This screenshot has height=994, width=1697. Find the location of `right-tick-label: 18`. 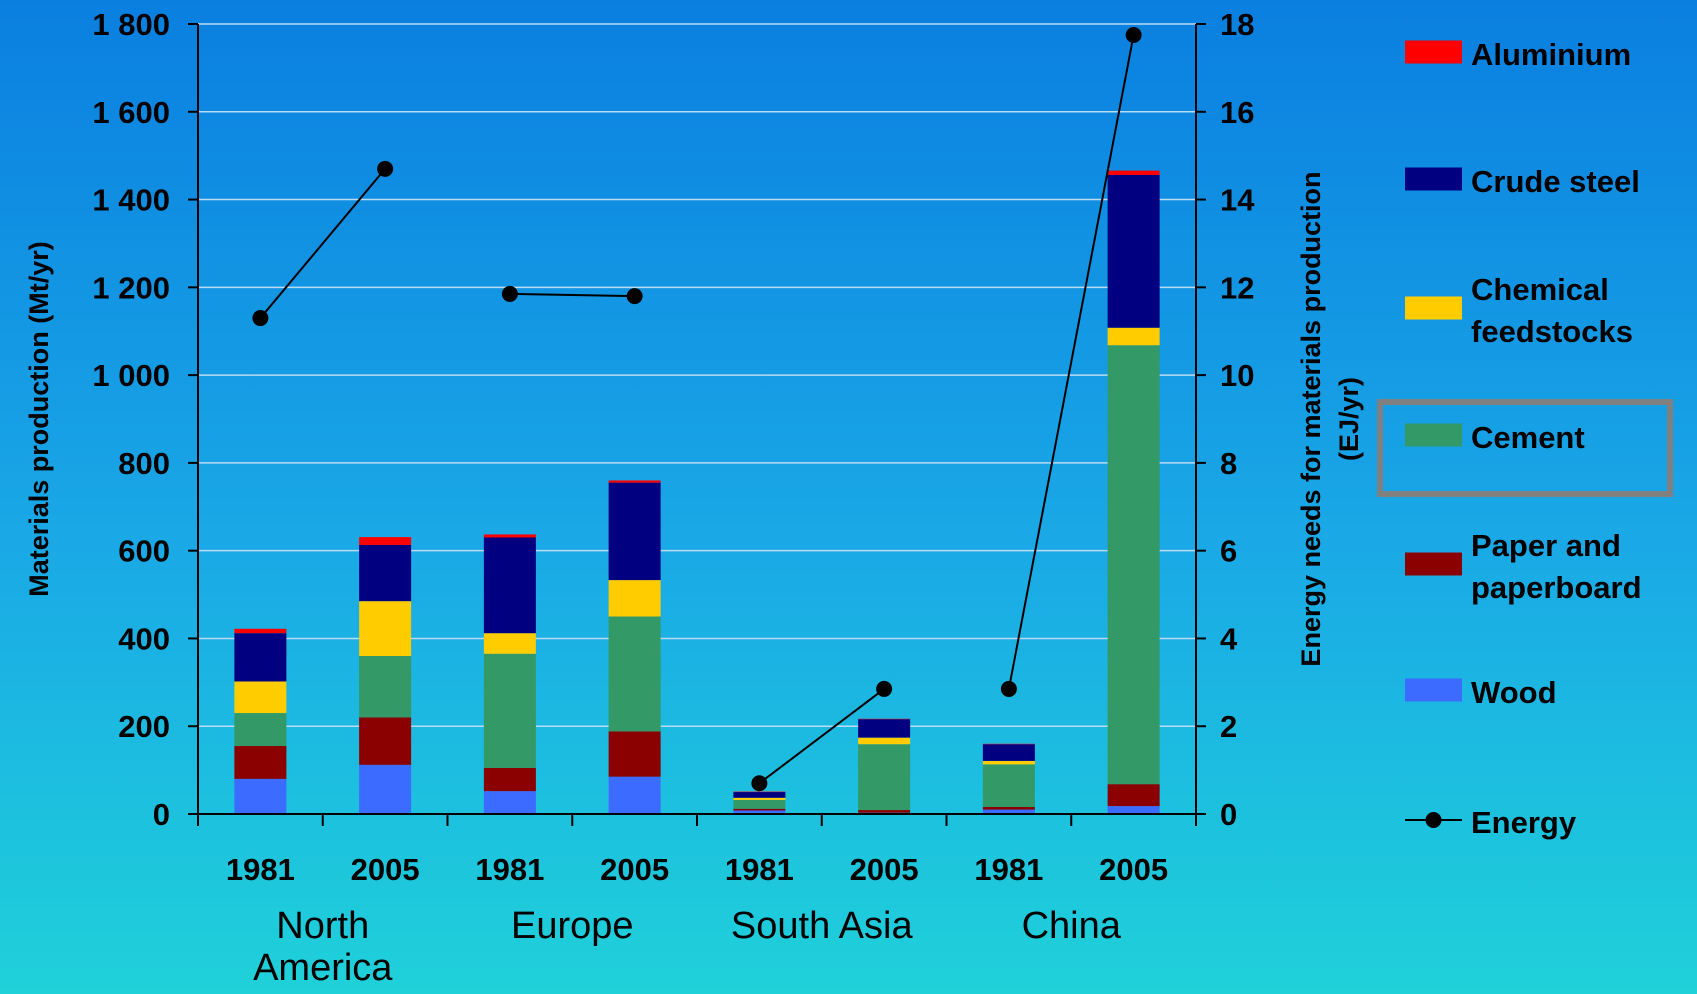

right-tick-label: 18 is located at coordinates (1237, 24).